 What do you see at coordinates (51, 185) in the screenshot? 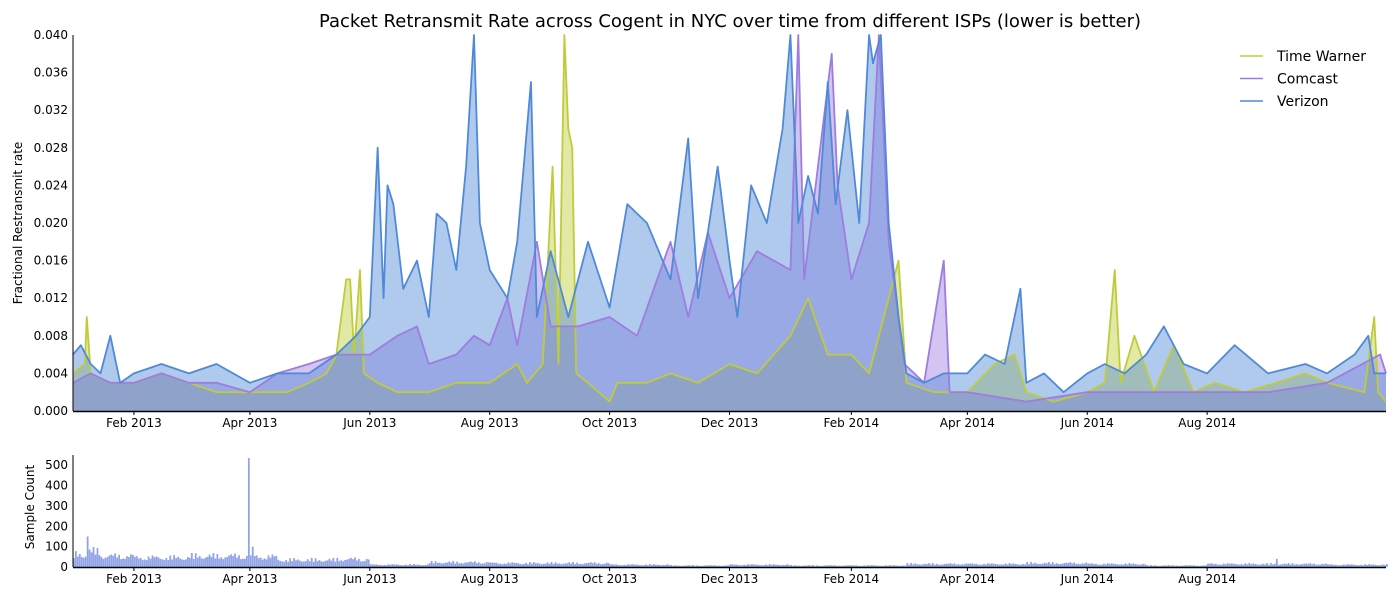
I see `main-y-tick-label: 0.024` at bounding box center [51, 185].